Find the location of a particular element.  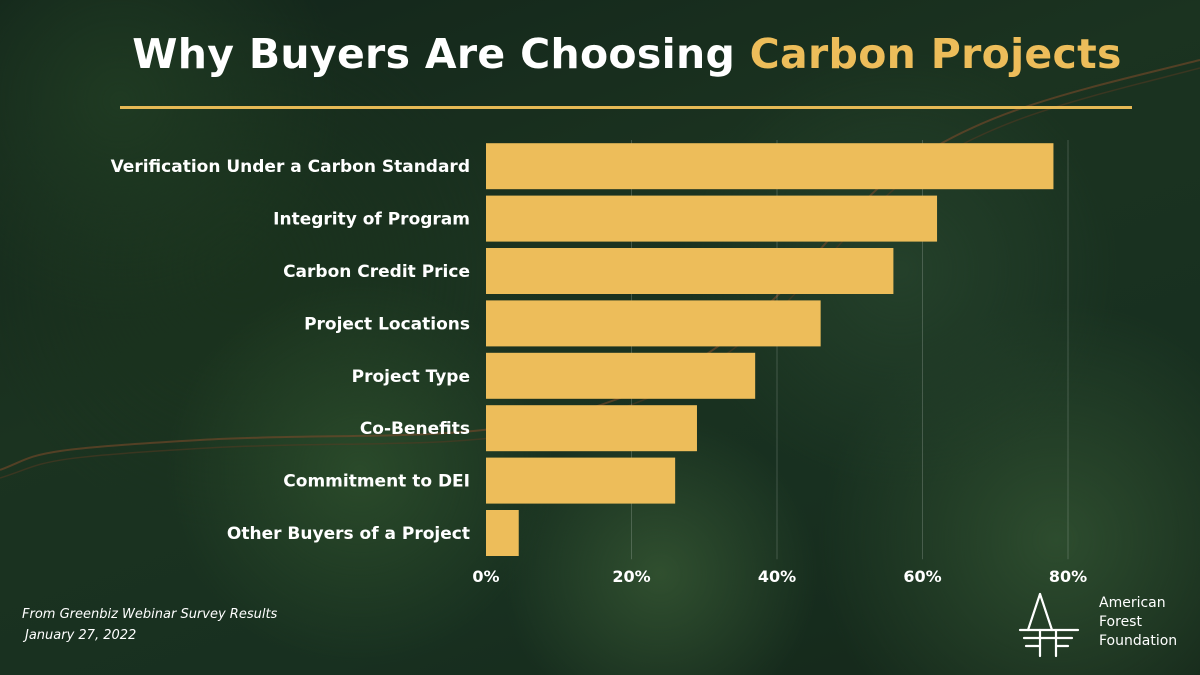

title-main: Why Buyers Are Choosing is located at coordinates (434, 54).